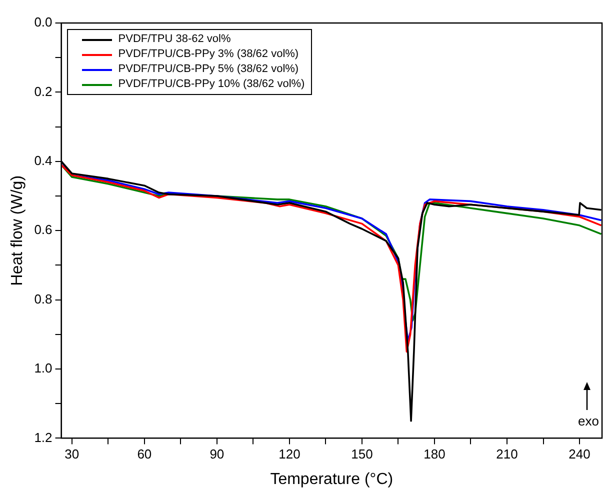  Describe the element at coordinates (211, 84) in the screenshot. I see `legend-label: PVDF/TPU/CB-PPy 10% (38/62 vol%)` at that location.